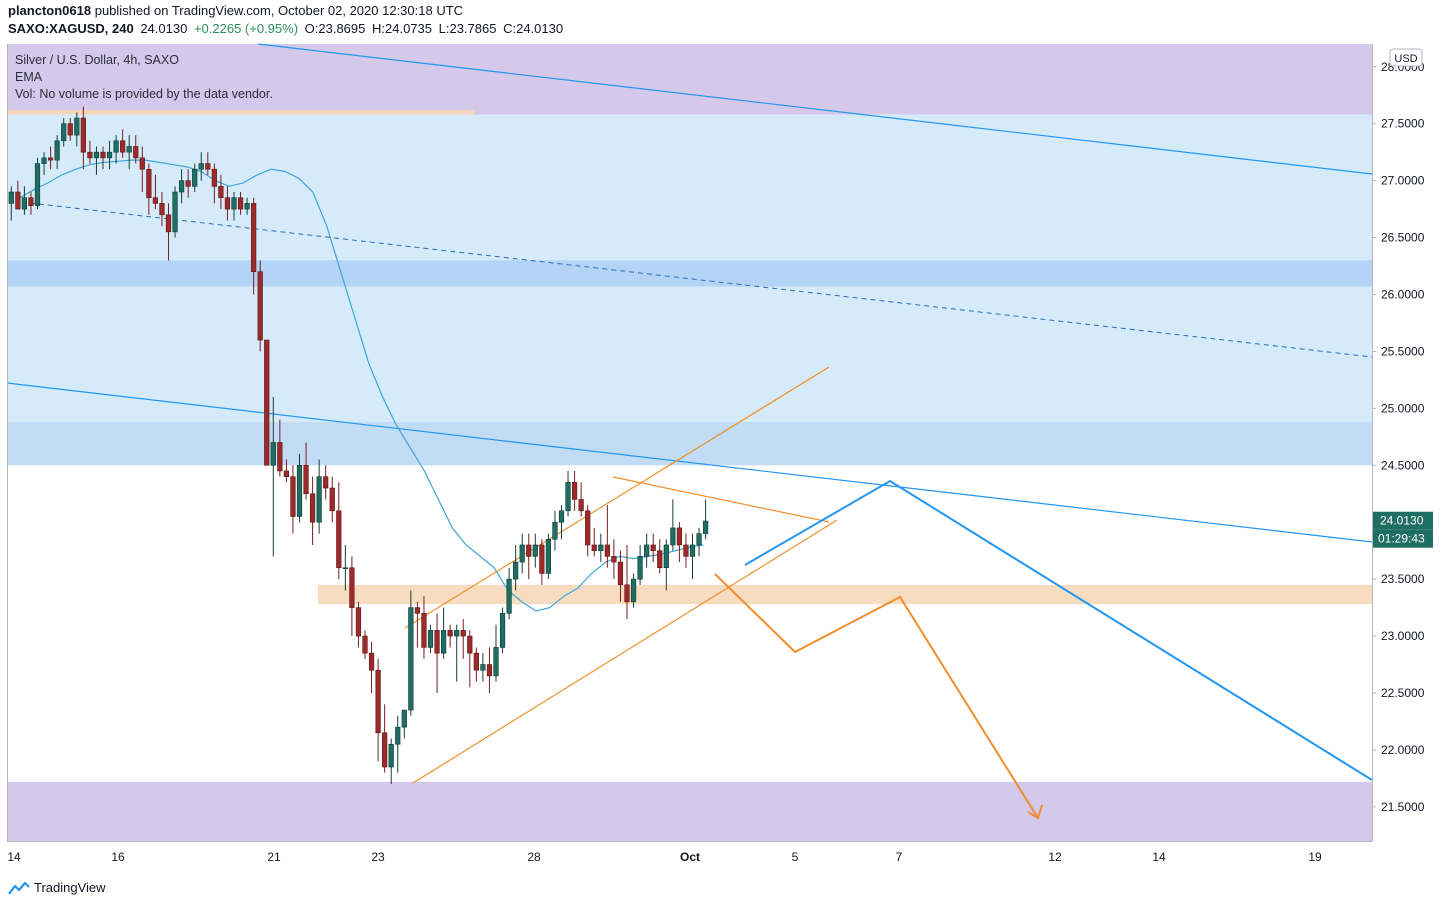 Image resolution: width=1445 pixels, height=907 pixels. I want to click on zone-upper-purple, so click(689, 79).